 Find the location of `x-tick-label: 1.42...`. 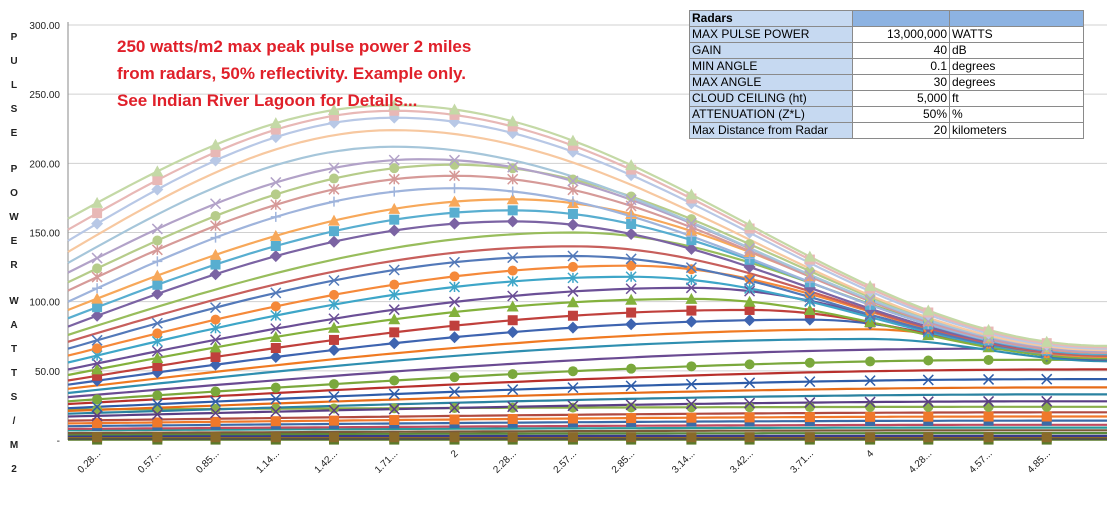

x-tick-label: 1.42... is located at coordinates (326, 461).